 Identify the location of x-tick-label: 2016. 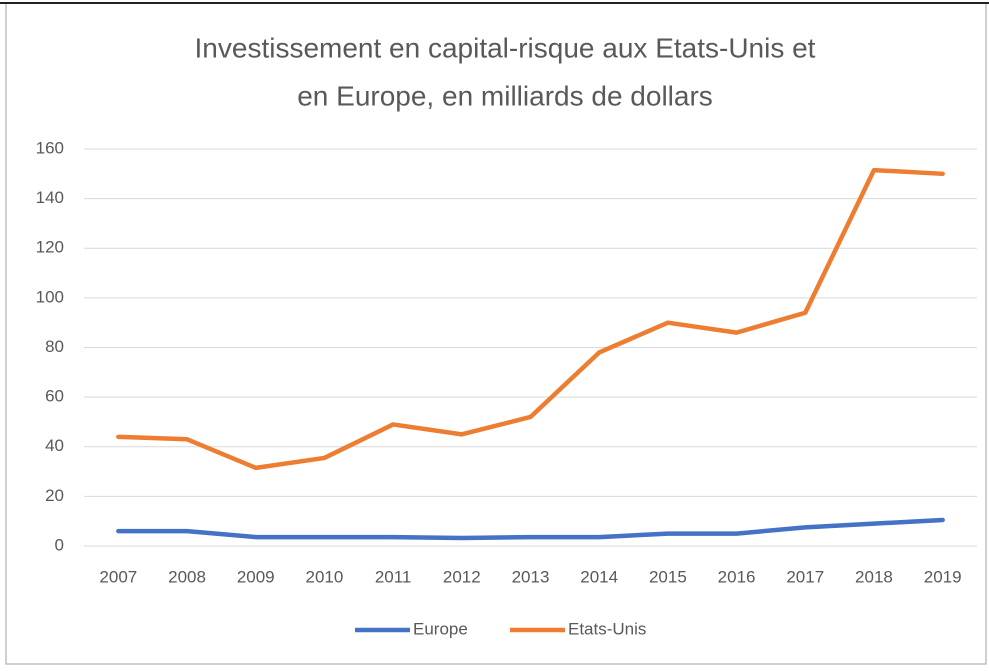
(737, 576).